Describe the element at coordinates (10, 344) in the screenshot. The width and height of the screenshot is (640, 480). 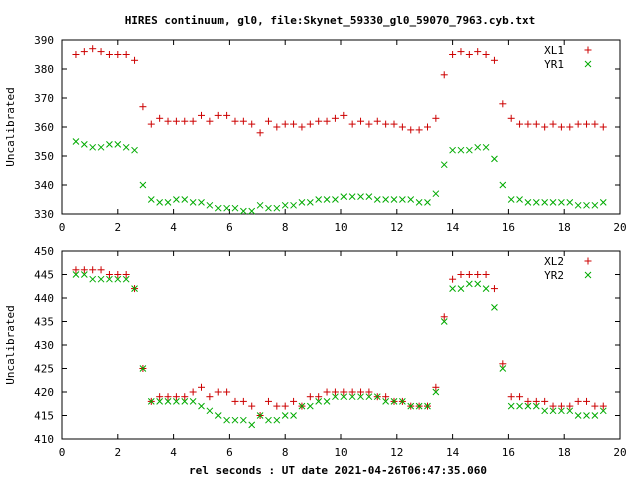
I see `y-axis-label: Uncalibrated` at that location.